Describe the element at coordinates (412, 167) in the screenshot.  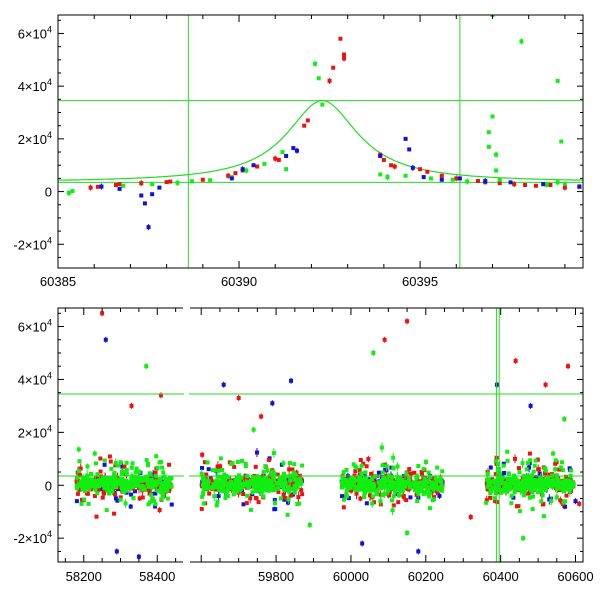
I see `top-point-blue` at that location.